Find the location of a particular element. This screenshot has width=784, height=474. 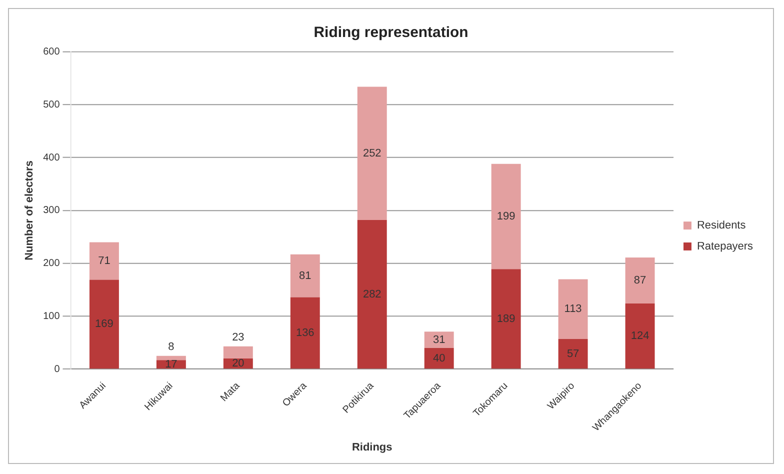

y-tick-label: 500 is located at coordinates (51, 104).